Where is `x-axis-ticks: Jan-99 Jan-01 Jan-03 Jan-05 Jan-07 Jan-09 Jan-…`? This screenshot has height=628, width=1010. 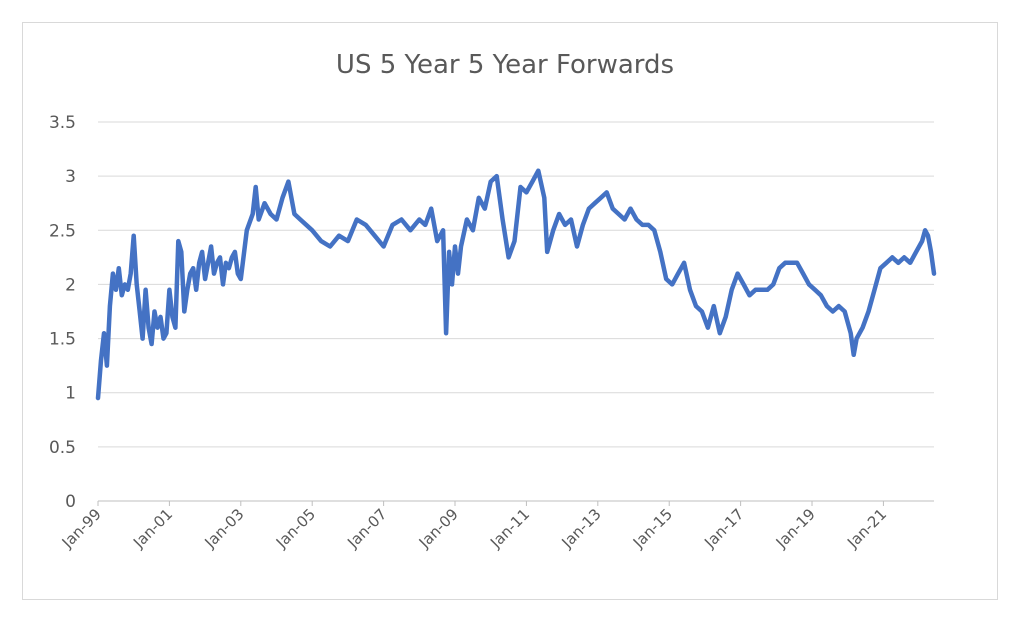
x-axis-ticks: Jan-99 Jan-01 Jan-03 Jan-05 Jan-07 Jan-09 Jan-… is located at coordinates (474, 526).